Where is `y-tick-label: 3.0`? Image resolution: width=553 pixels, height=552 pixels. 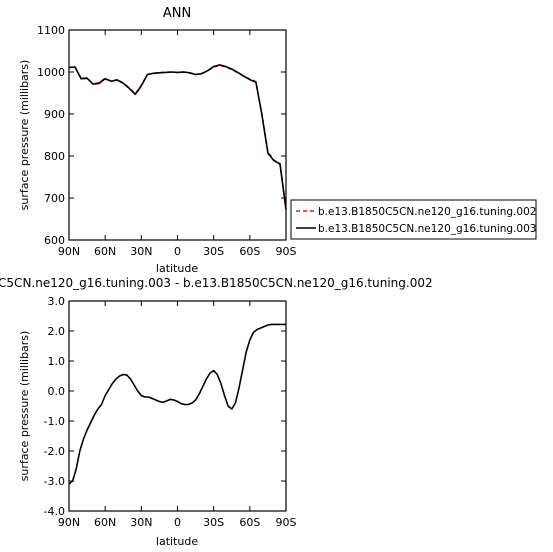
y-tick-label: 3.0 is located at coordinates (57, 301).